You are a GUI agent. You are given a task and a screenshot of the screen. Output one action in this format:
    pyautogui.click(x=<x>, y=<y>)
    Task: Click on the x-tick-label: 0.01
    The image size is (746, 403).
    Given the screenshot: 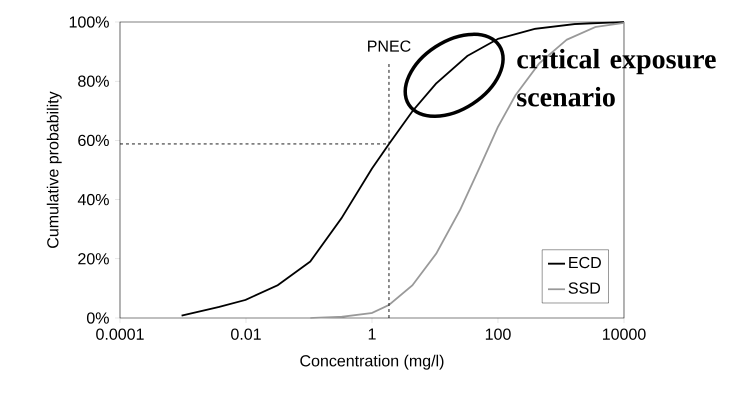 What is the action you would take?
    pyautogui.click(x=246, y=334)
    